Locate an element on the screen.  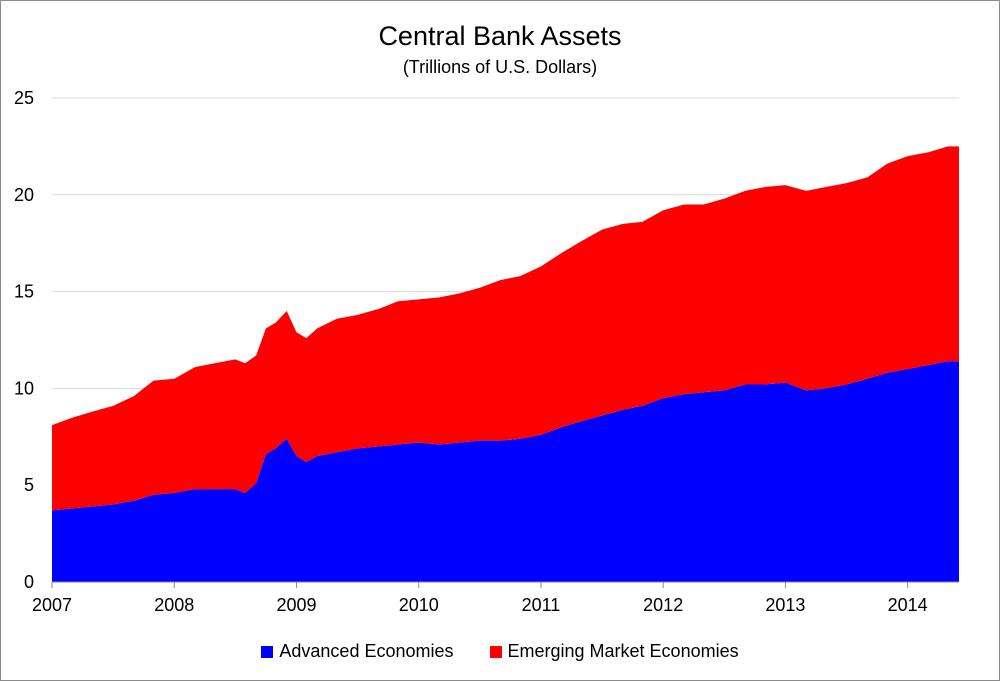
legend-item-advanced: Advanced Economies is located at coordinates (357, 651).